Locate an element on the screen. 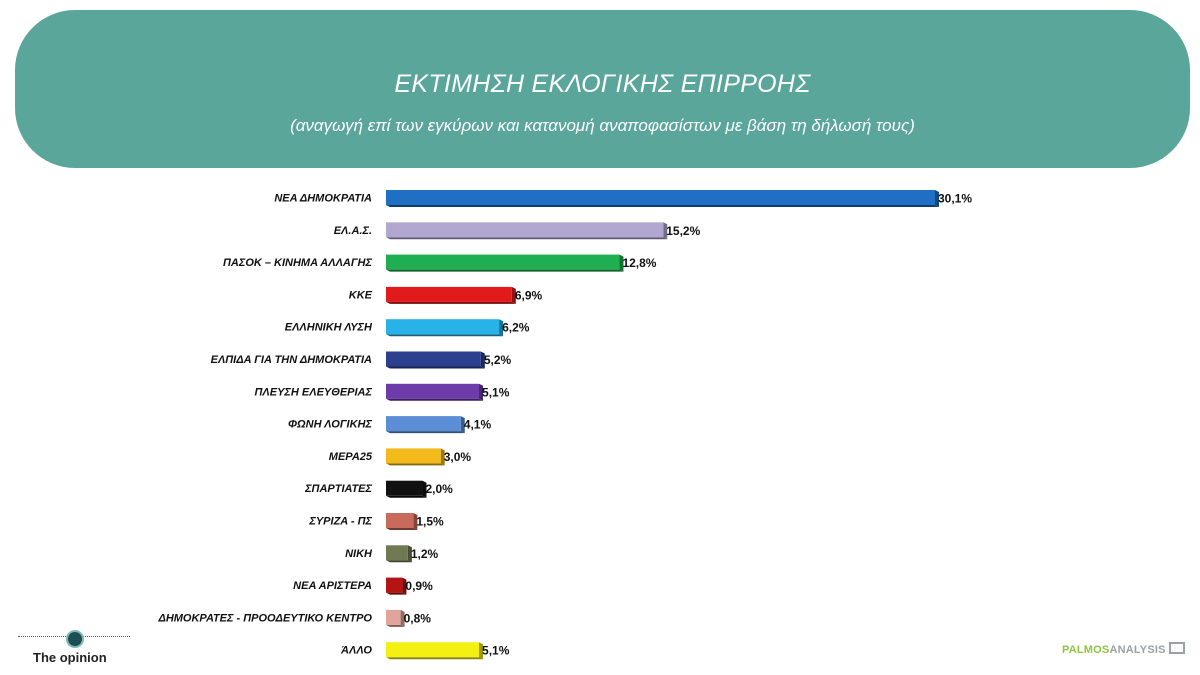 The image size is (1200, 675). bar-row: ΕΛΠΙΔΑ ΓΙΑ ΤΗΝ ΔΗΜΟΚΡΑΤΙΑ 5,2% is located at coordinates (361, 360).